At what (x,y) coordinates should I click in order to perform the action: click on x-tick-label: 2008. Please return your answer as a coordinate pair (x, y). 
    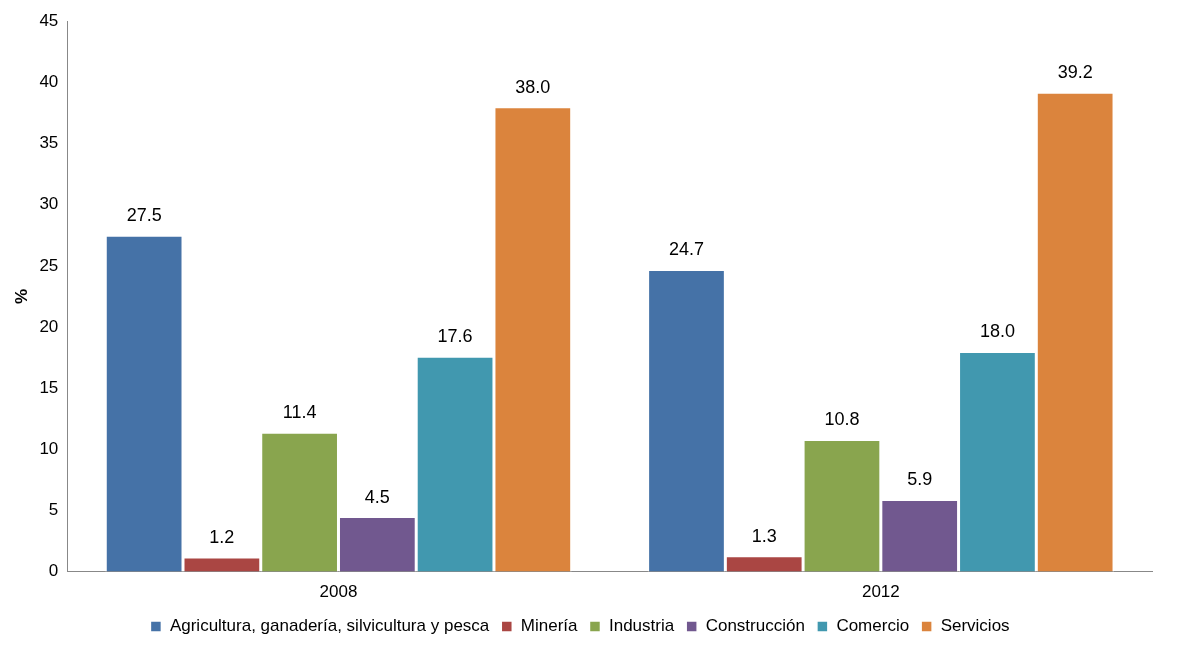
    Looking at the image, I should click on (338, 592).